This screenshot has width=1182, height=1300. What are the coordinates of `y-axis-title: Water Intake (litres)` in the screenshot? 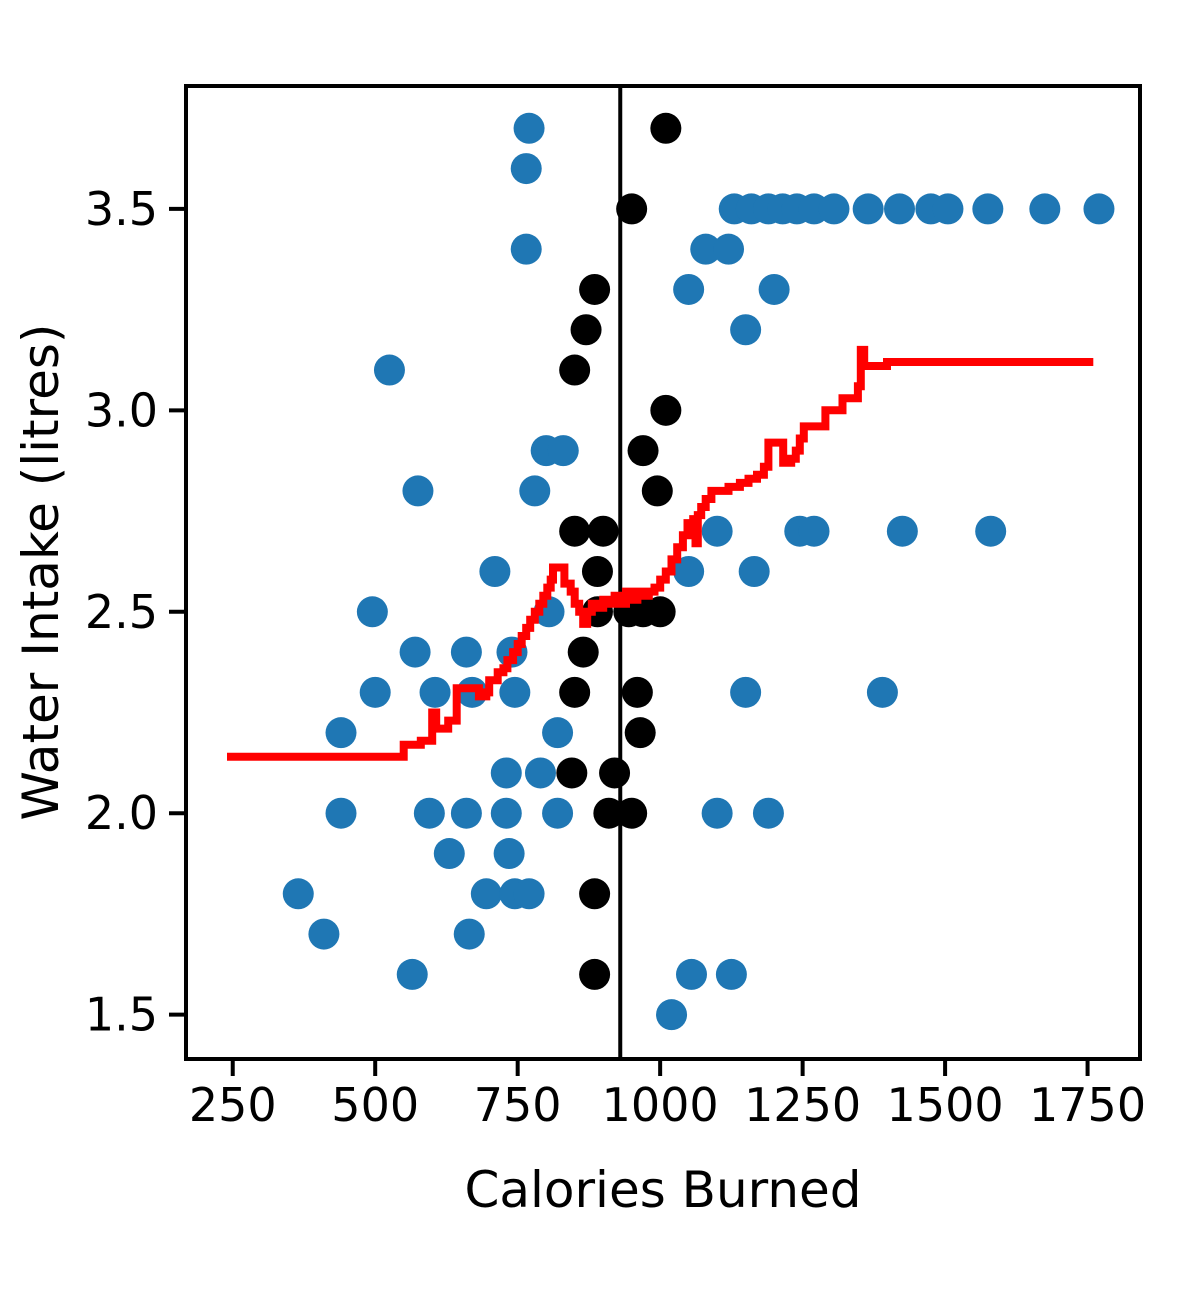 It's located at (41, 572).